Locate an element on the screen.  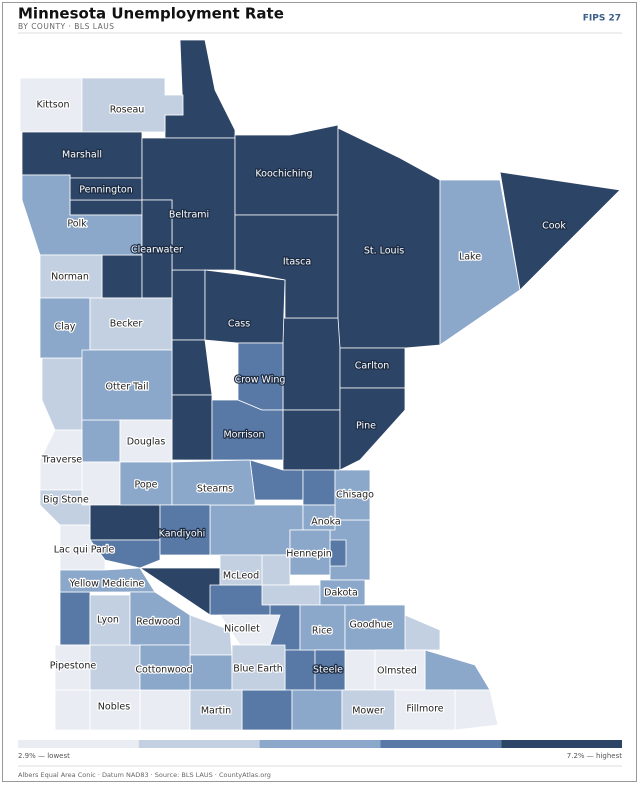
legend is located at coordinates (320, 744).